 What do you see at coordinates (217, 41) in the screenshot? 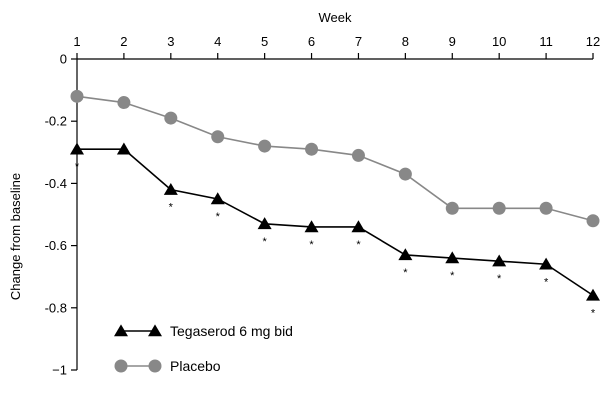
I see `x-tick-label: 4` at bounding box center [217, 41].